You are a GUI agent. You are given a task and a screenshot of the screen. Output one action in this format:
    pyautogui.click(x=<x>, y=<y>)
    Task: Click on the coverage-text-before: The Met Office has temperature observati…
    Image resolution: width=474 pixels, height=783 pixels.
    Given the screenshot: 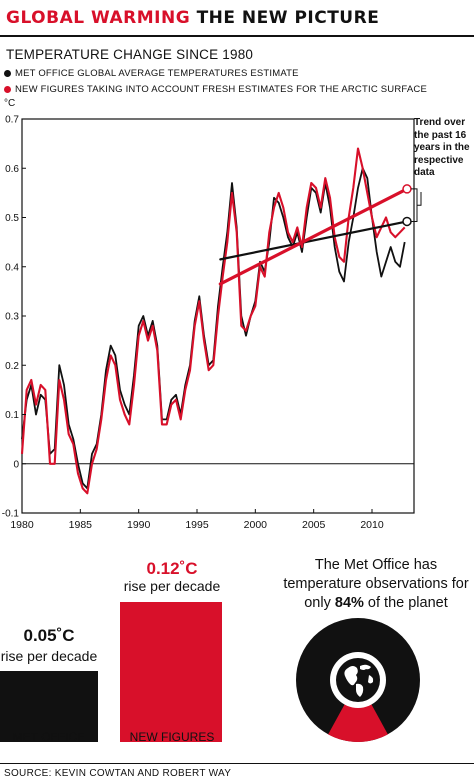 What is the action you would take?
    pyautogui.click(x=376, y=584)
    